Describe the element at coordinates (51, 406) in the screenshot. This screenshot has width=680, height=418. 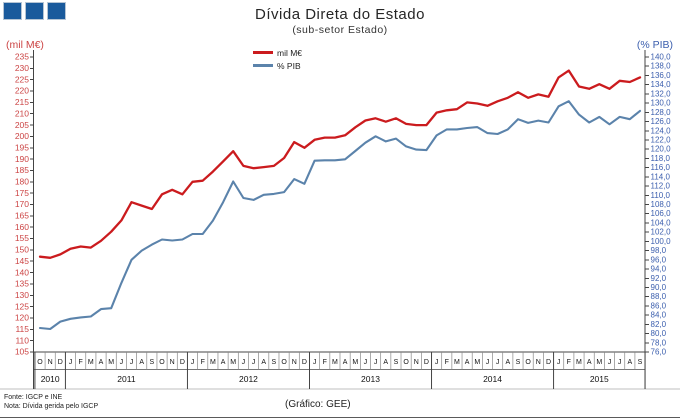
I see `note-line: Nota: Dívida gerida pelo IGCP` at that location.